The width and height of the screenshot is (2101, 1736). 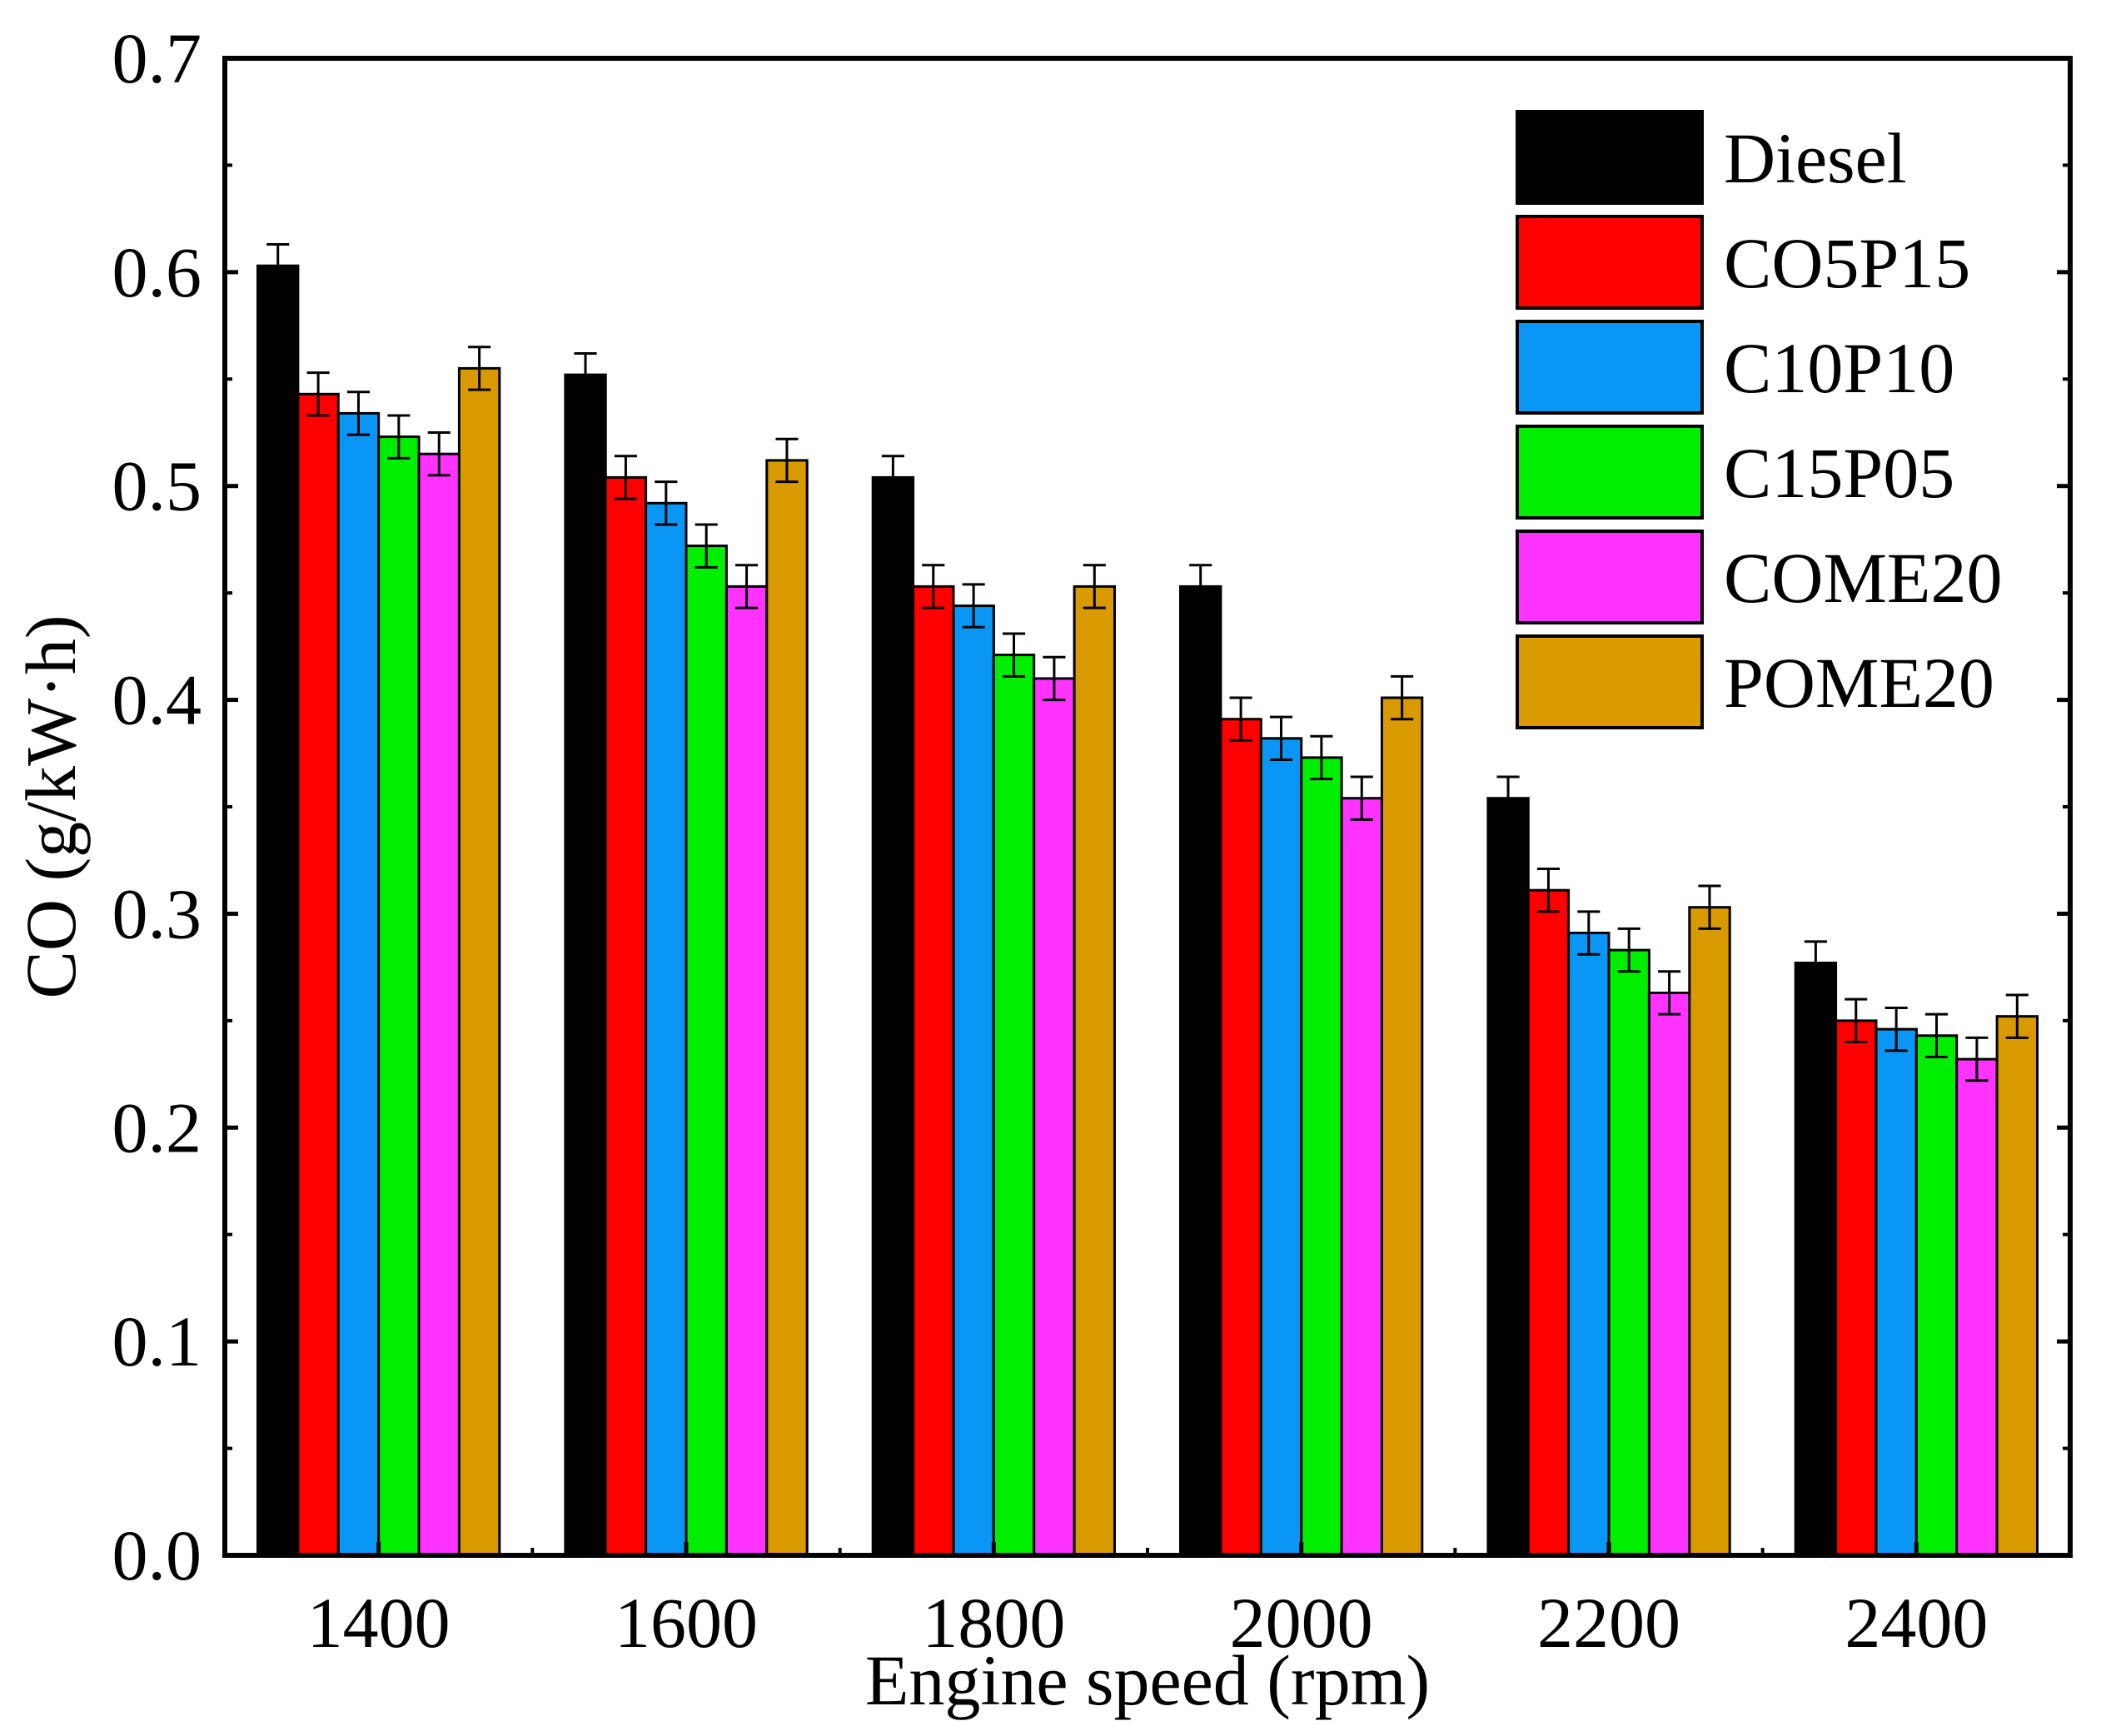 What do you see at coordinates (1301, 1623) in the screenshot?
I see `x-tick-label: 2000` at bounding box center [1301, 1623].